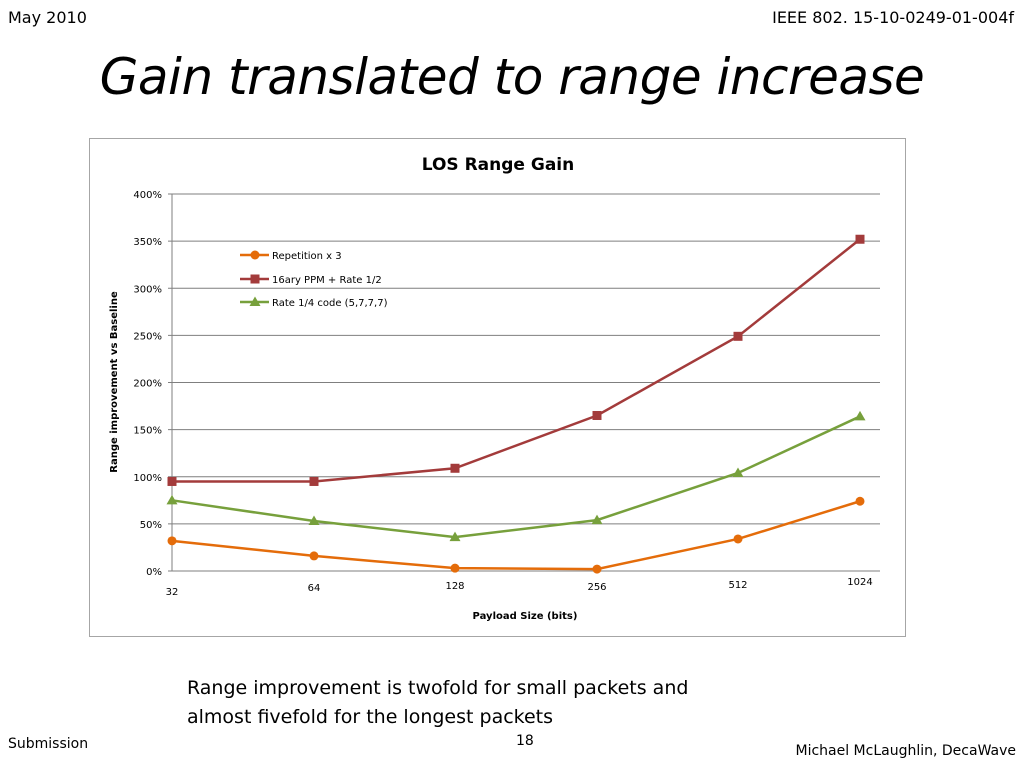 The image size is (1024, 768). What do you see at coordinates (859, 582) in the screenshot?
I see `x-tick-label: 1024` at bounding box center [859, 582].